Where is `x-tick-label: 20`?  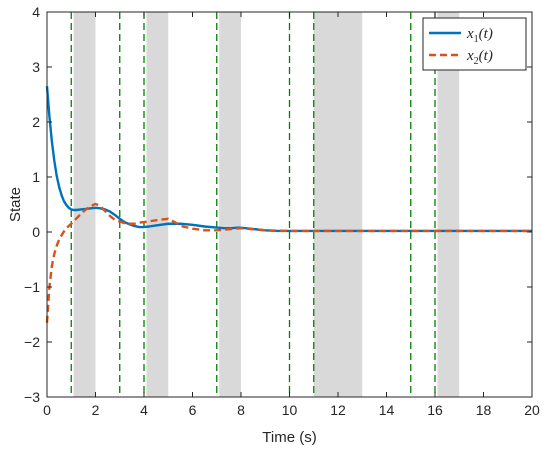 x-tick-label: 20 is located at coordinates (532, 410).